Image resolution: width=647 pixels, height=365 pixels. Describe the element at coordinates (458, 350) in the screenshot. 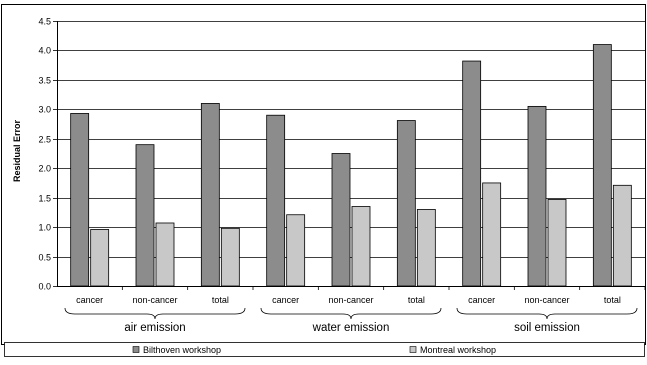

I see `legend-label: Montreal workshop` at that location.